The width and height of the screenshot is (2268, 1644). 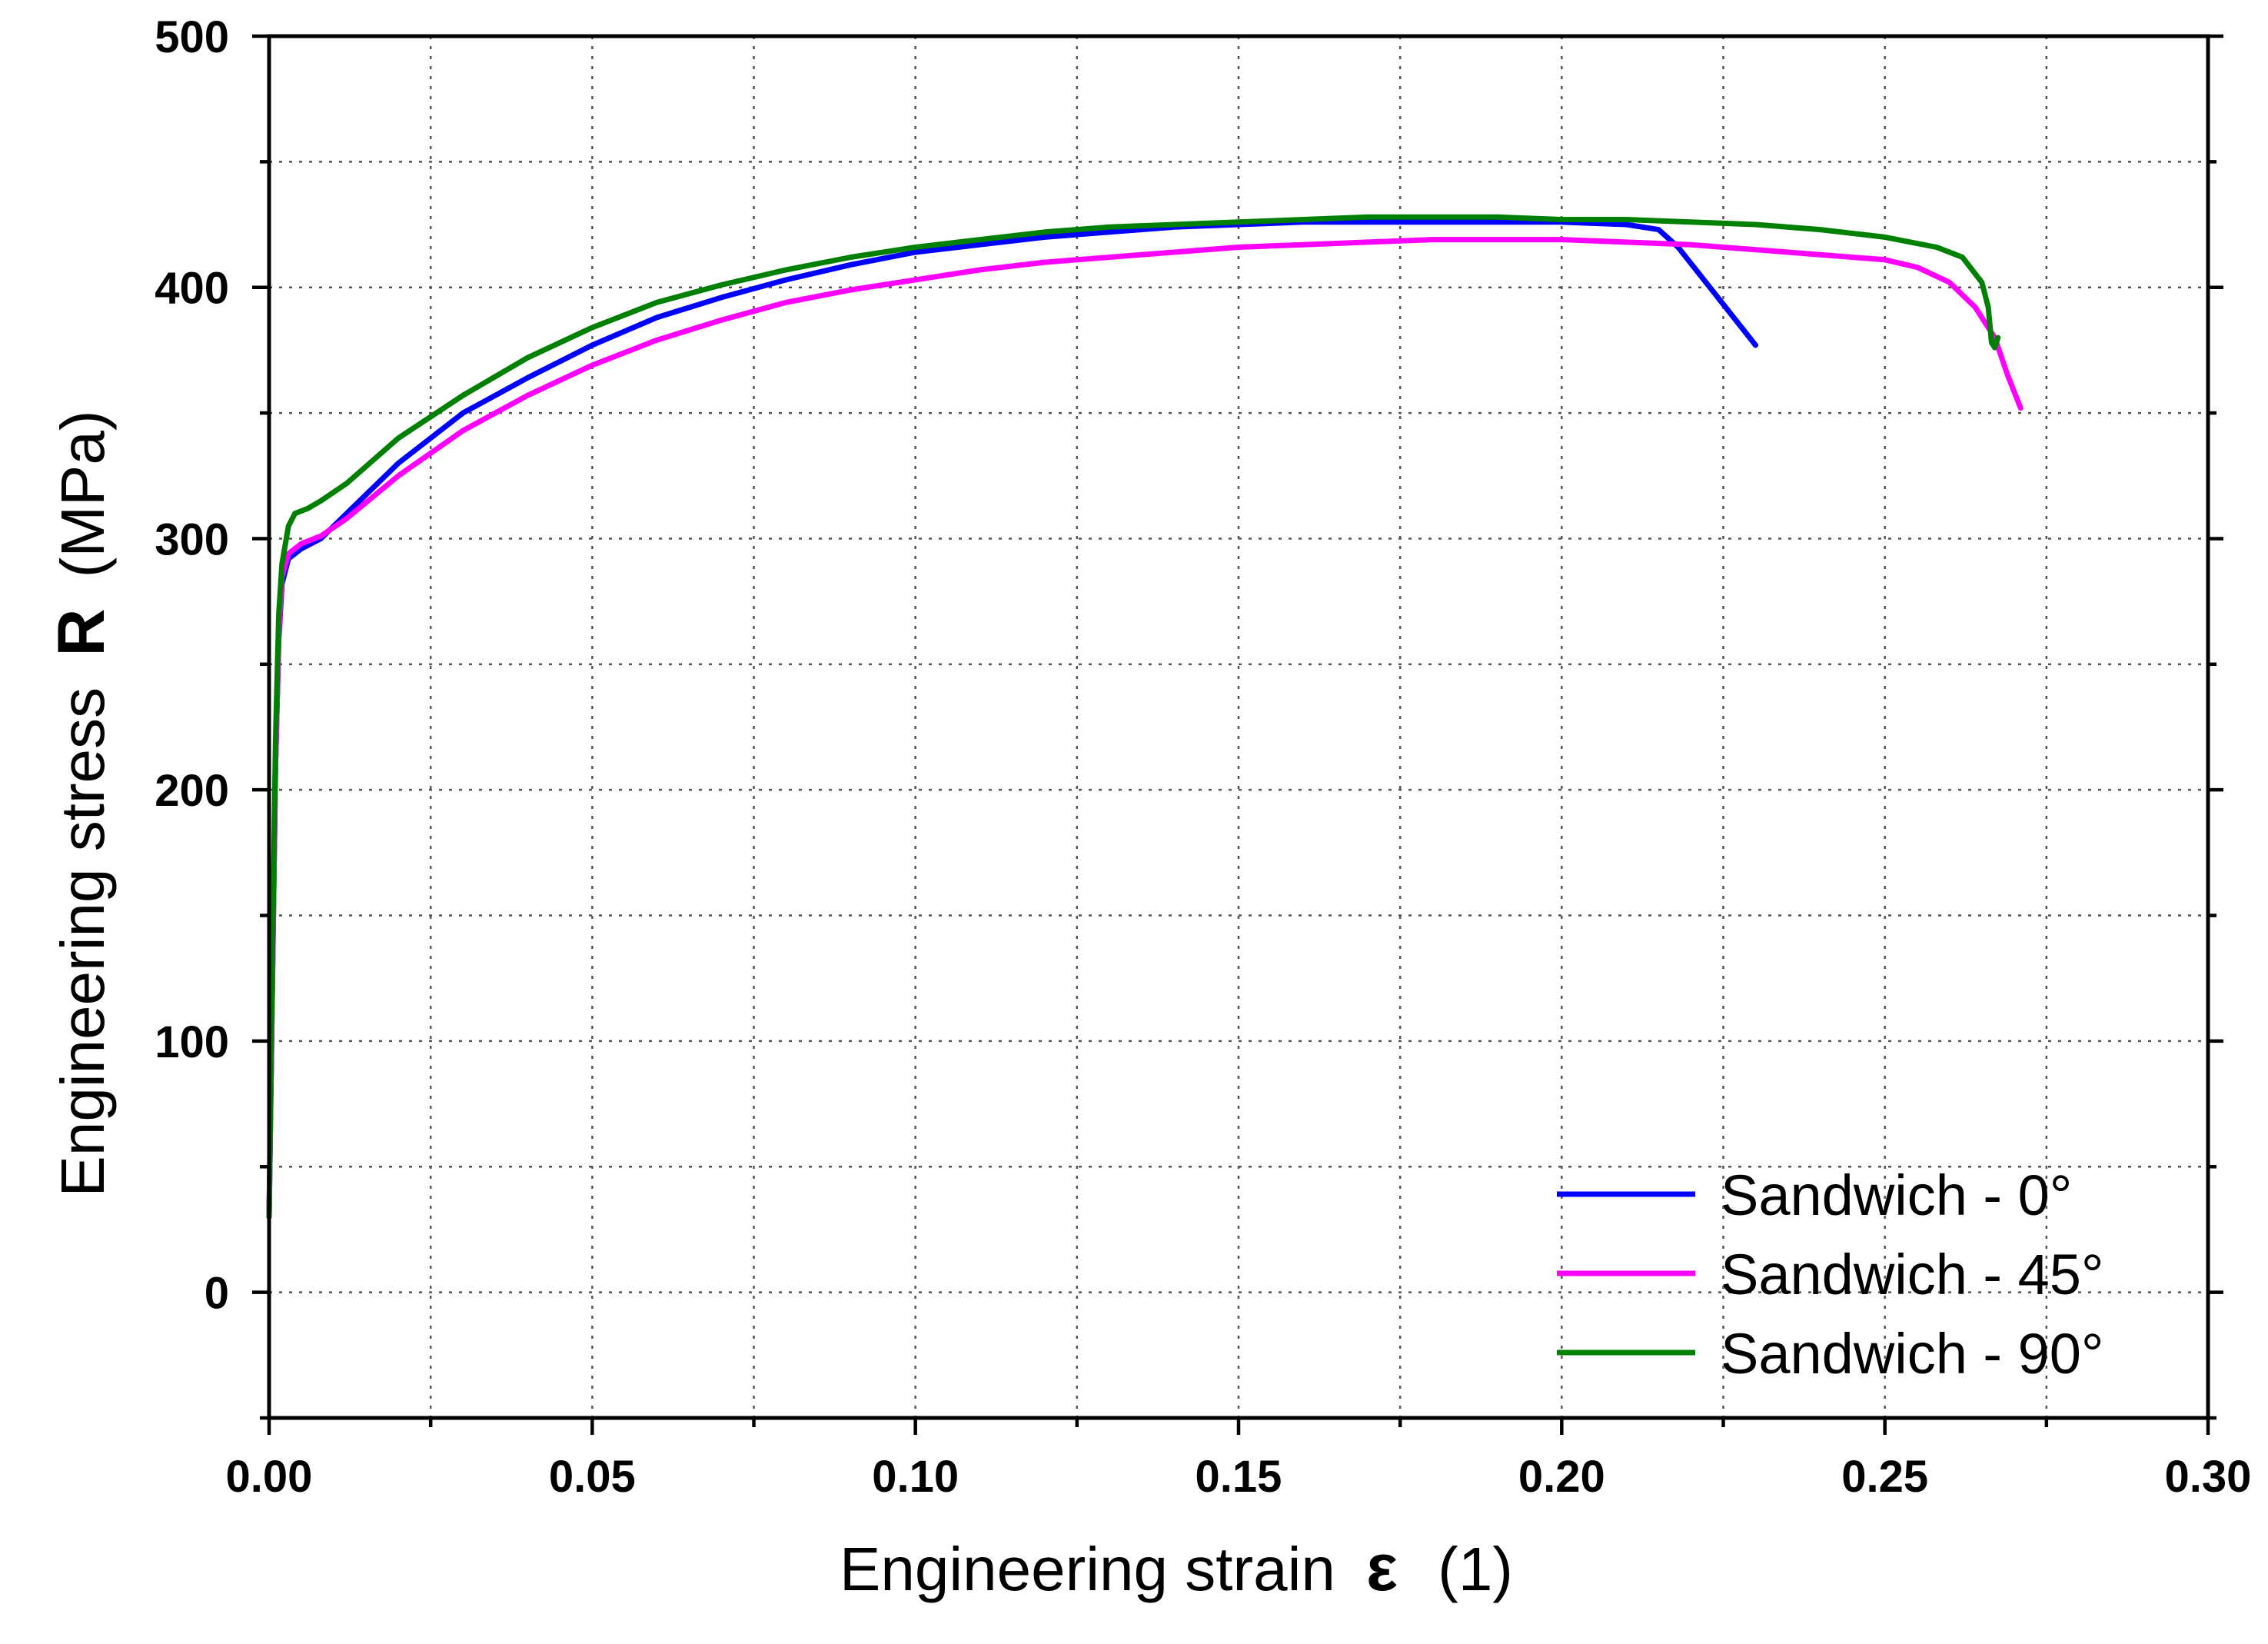 What do you see at coordinates (81, 633) in the screenshot?
I see `y-axis-symbol: R` at bounding box center [81, 633].